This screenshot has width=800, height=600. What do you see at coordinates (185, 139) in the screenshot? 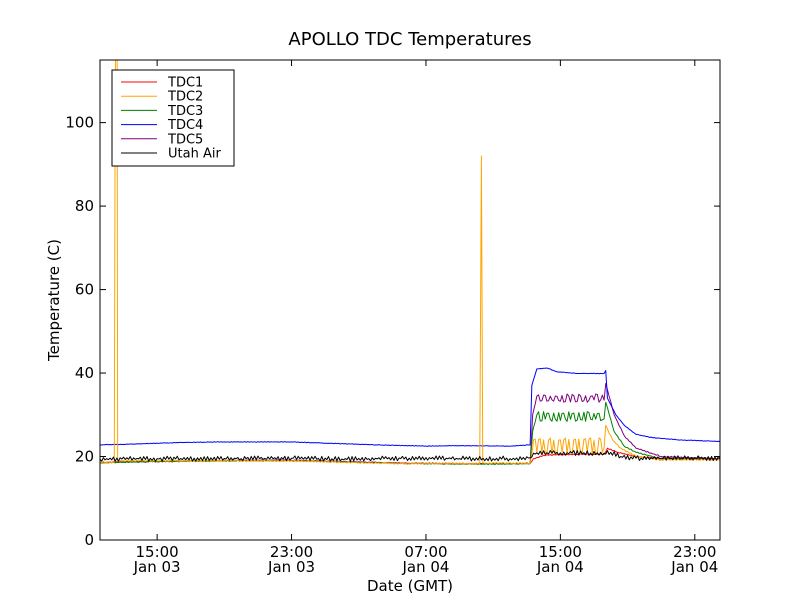
I see `legend-label: TDC5` at bounding box center [185, 139].